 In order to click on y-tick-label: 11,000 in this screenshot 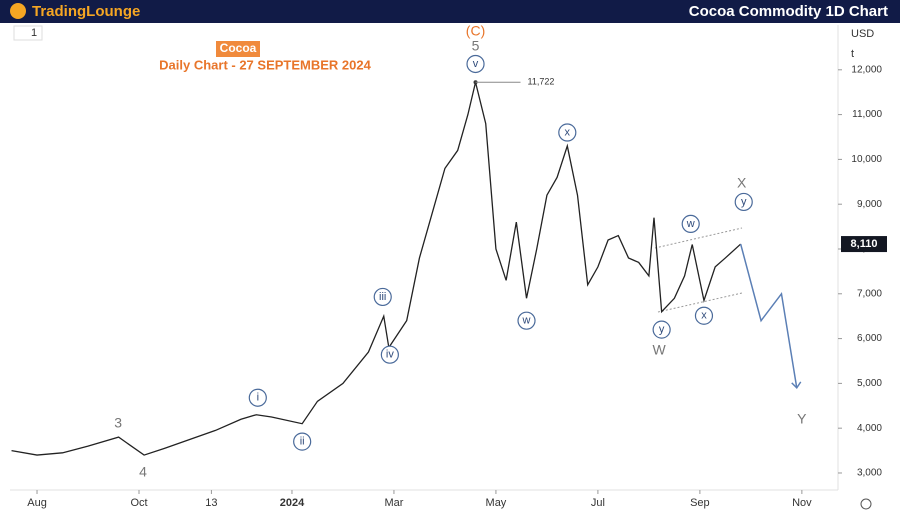, I will do `click(867, 114)`.